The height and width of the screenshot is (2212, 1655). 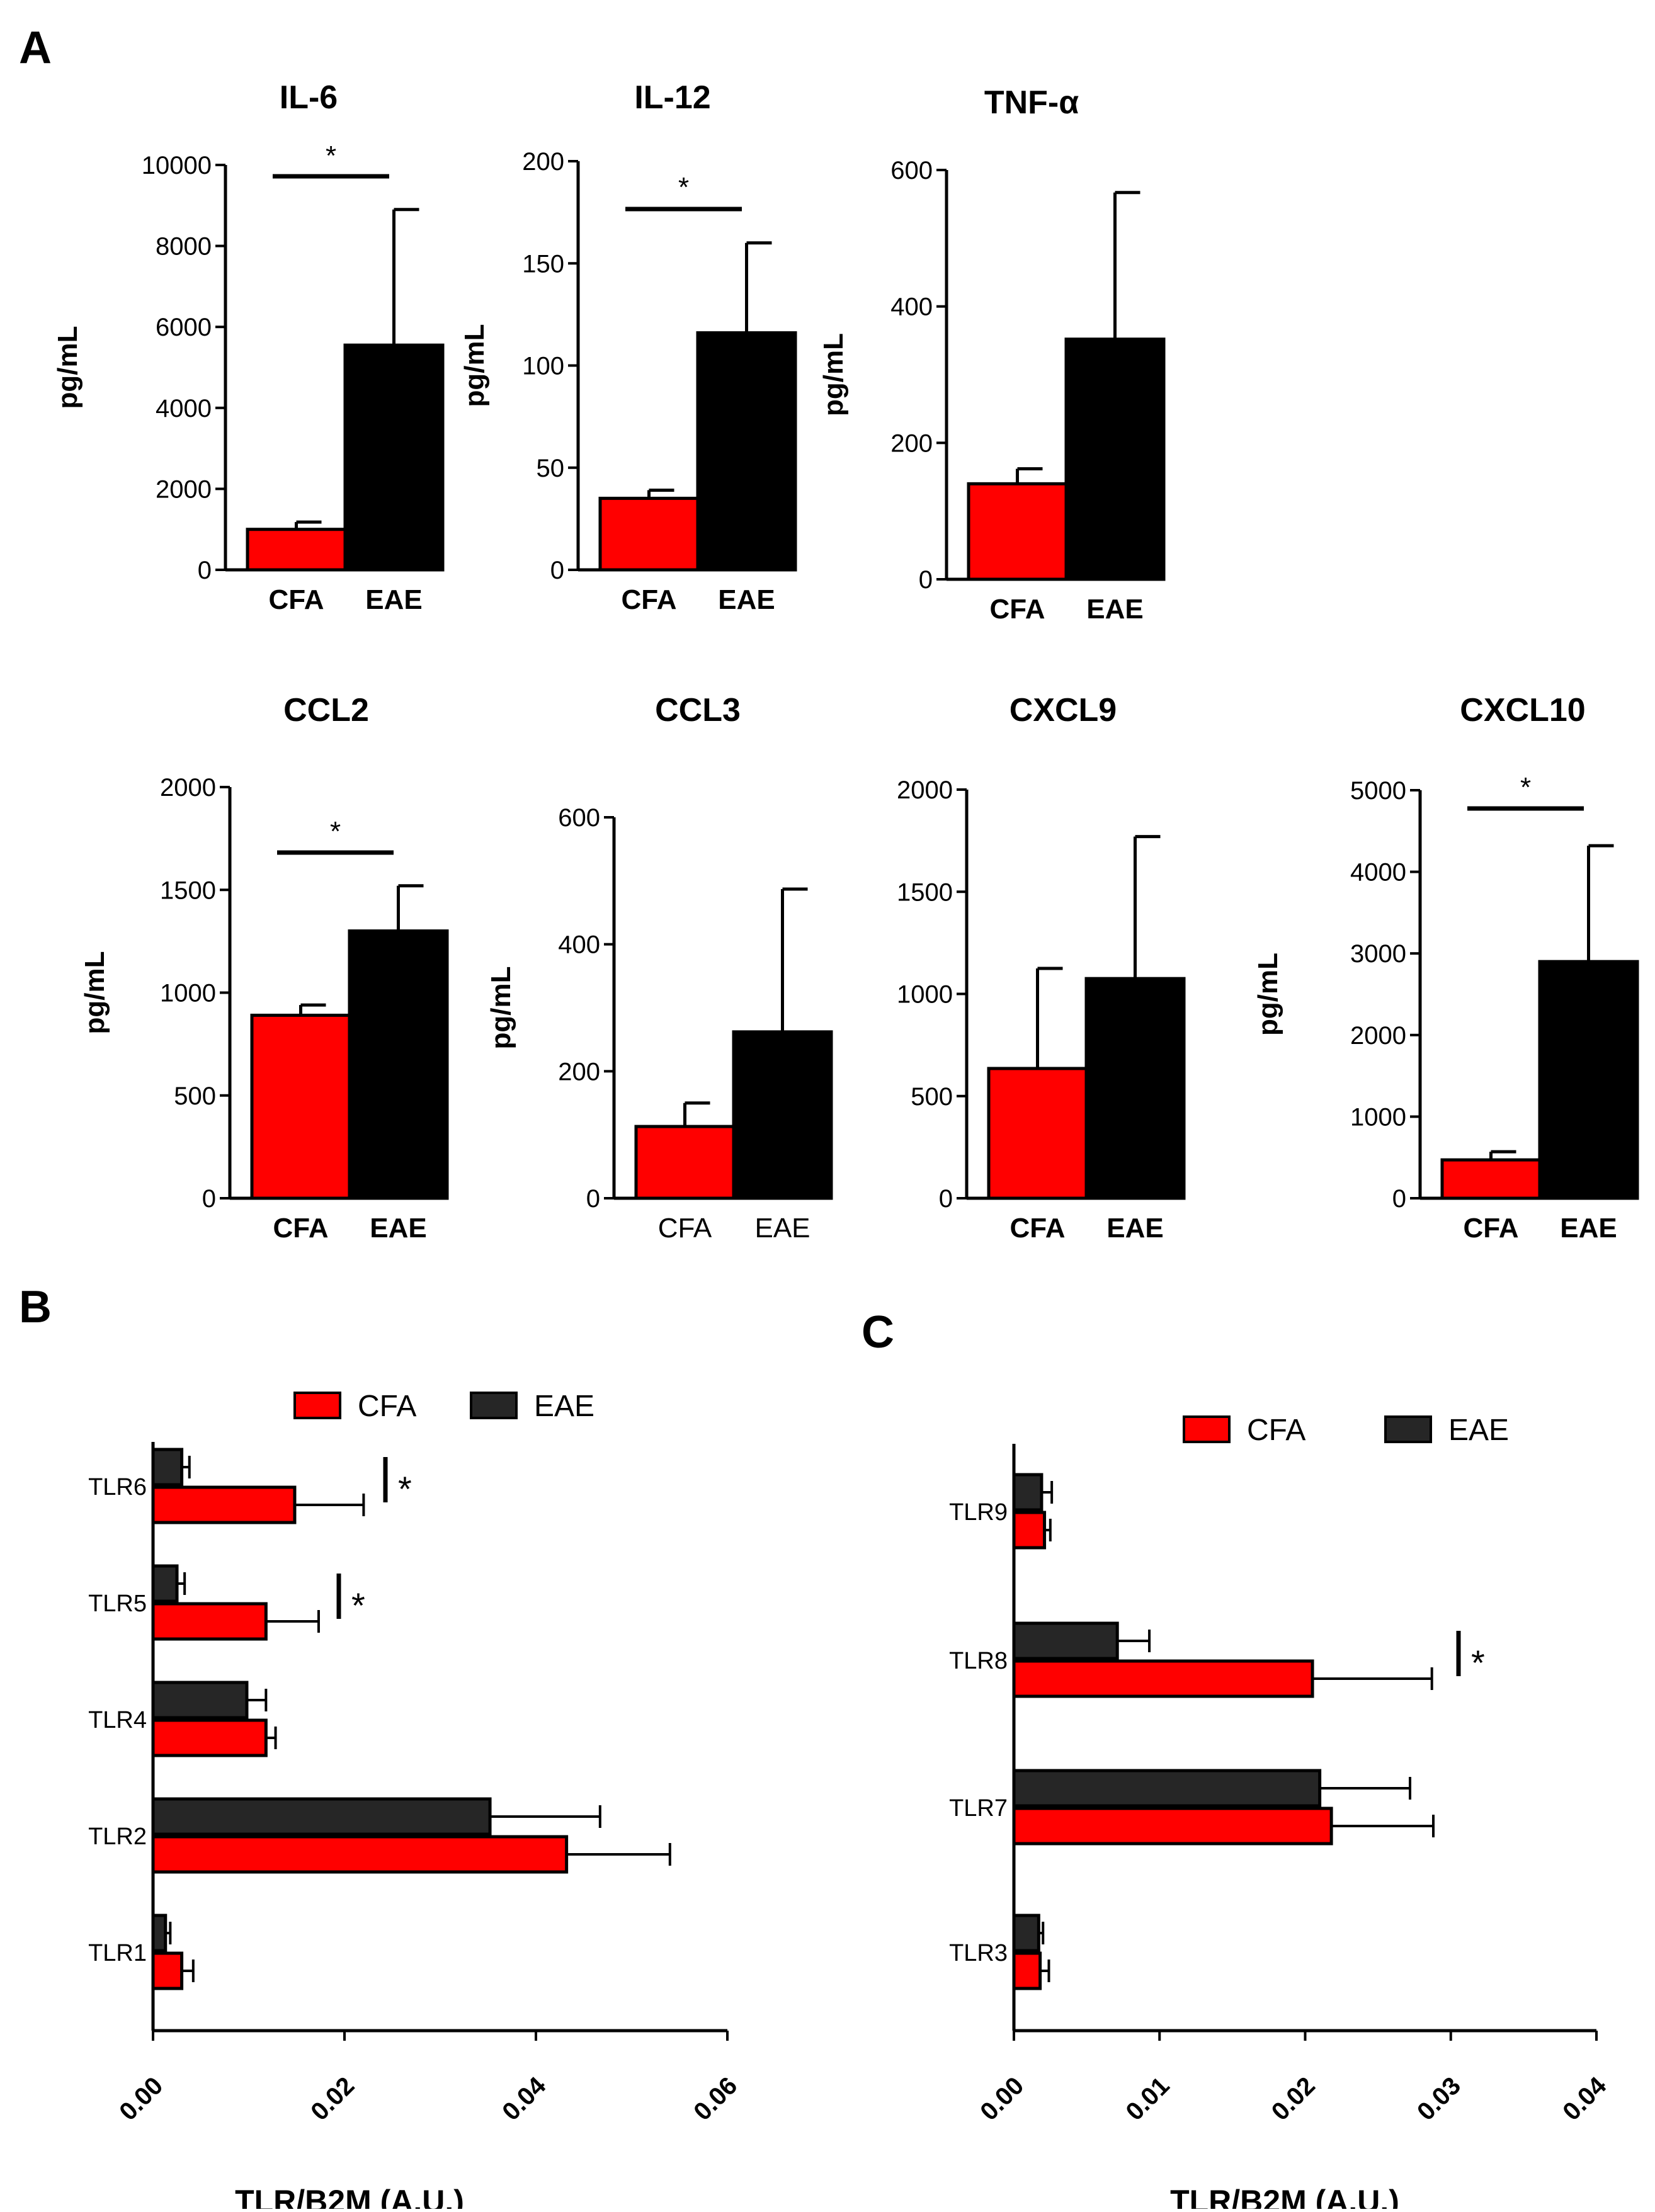 I want to click on y-category-label: TLR6, so click(x=117, y=1487).